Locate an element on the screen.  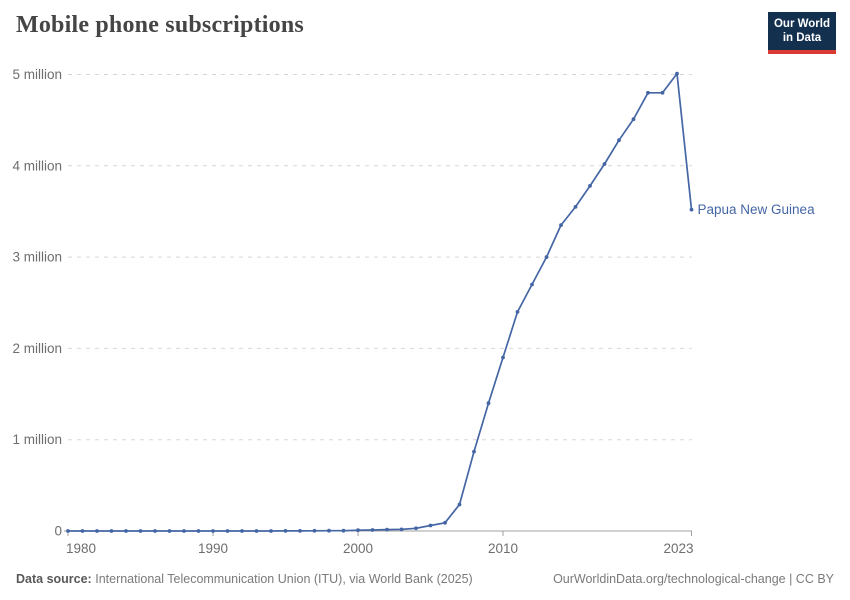
owid-logo: Our World in Data is located at coordinates (802, 33).